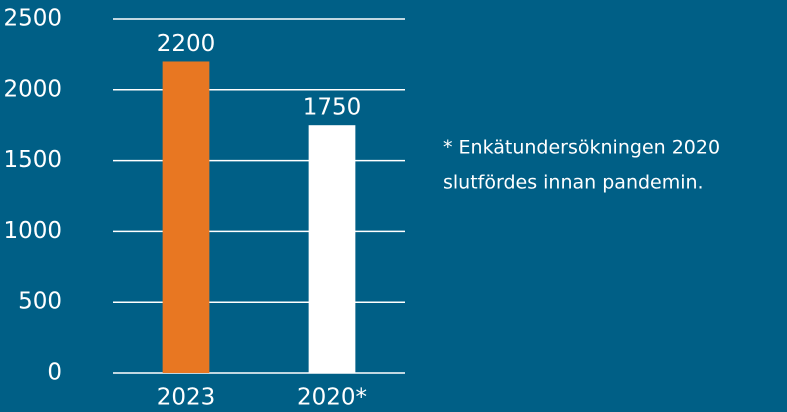  What do you see at coordinates (573, 183) in the screenshot?
I see `annotation: slutfördes innan pandemin.` at bounding box center [573, 183].